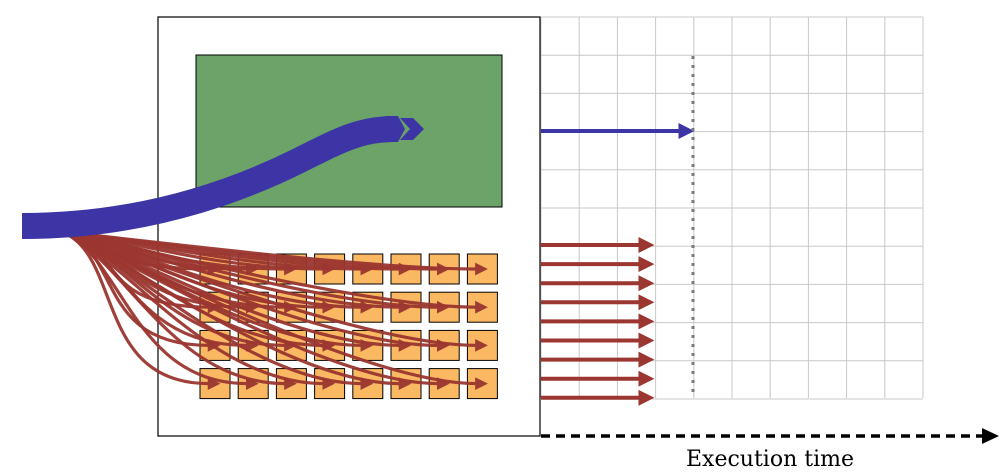  Describe the element at coordinates (208, 177) in the screenshot. I see `large-task-band` at that location.